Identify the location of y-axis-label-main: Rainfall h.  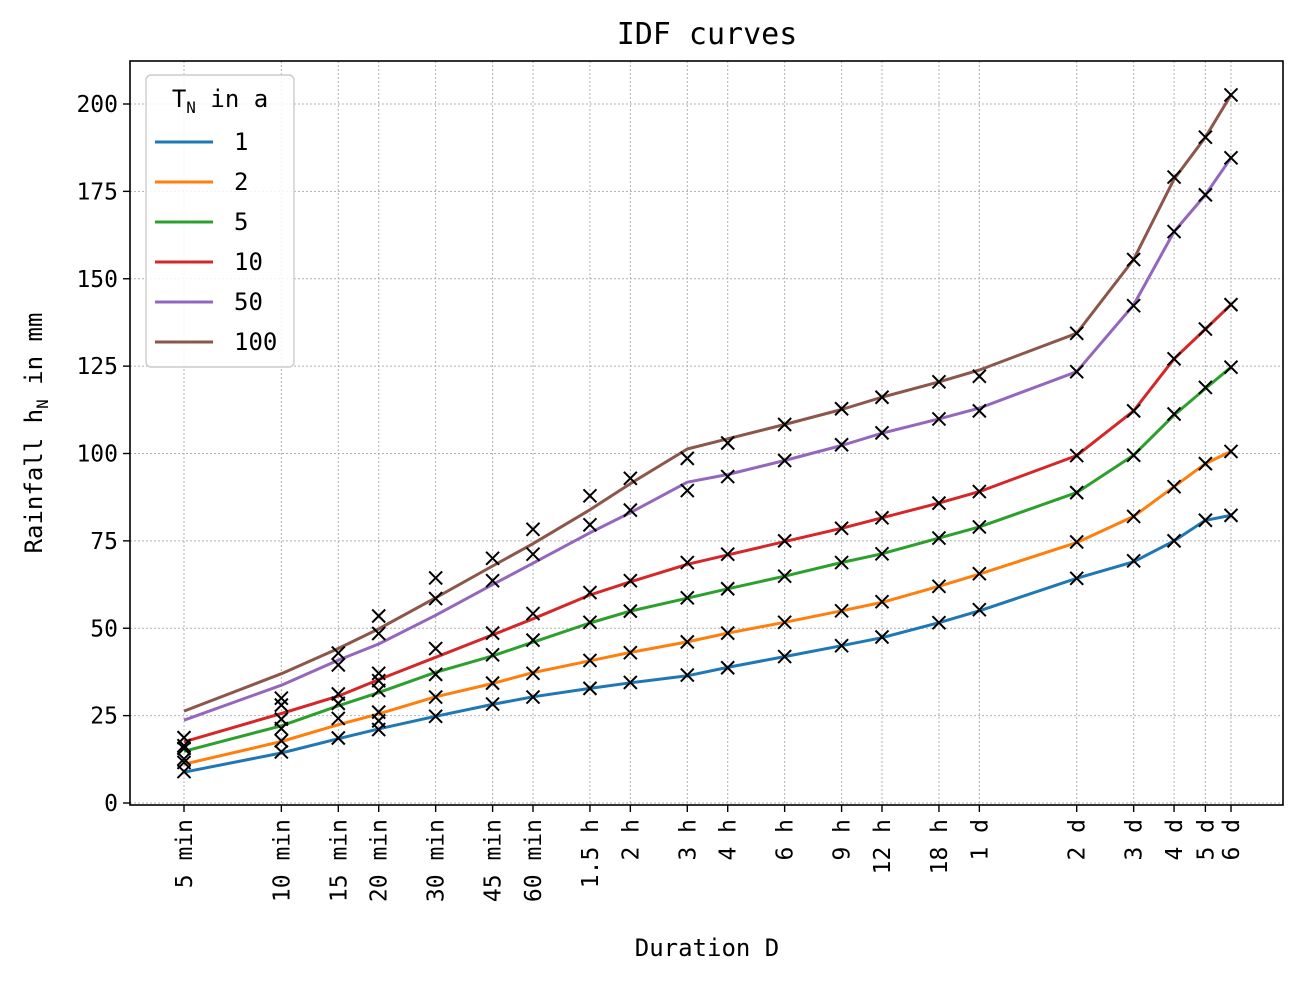
(34, 481).